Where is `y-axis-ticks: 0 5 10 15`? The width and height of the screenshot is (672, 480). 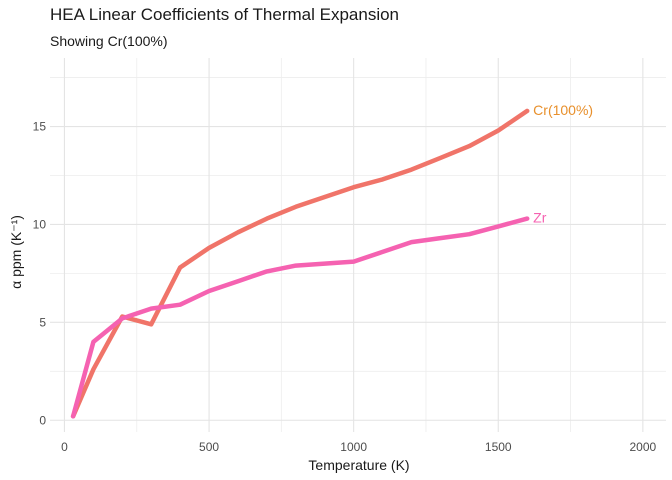
y-axis-ticks: 0 5 10 15 is located at coordinates (40, 274).